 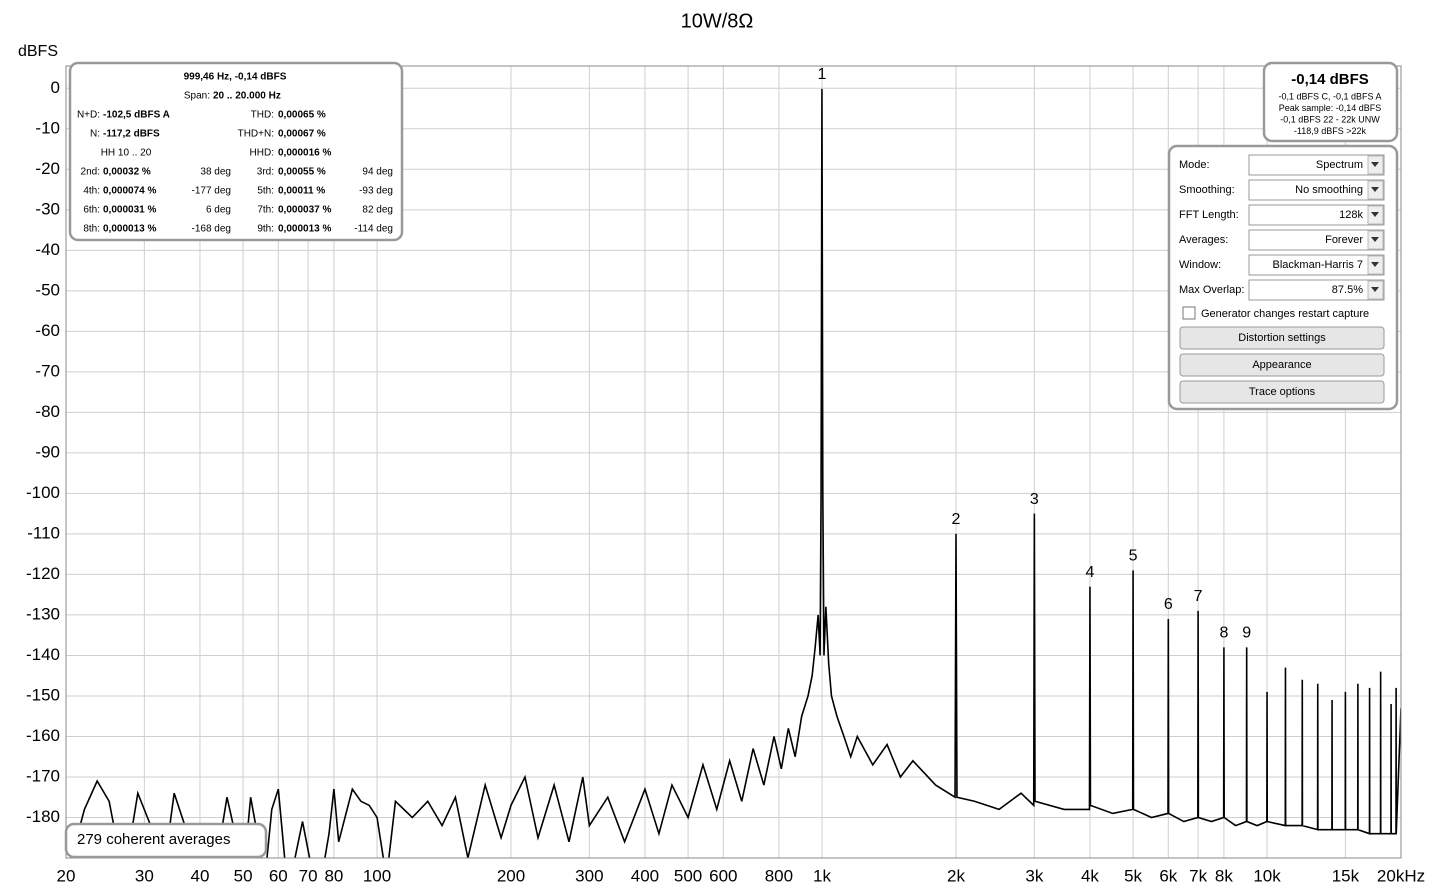 I want to click on dropdown-value: 128k, so click(x=1351, y=215).